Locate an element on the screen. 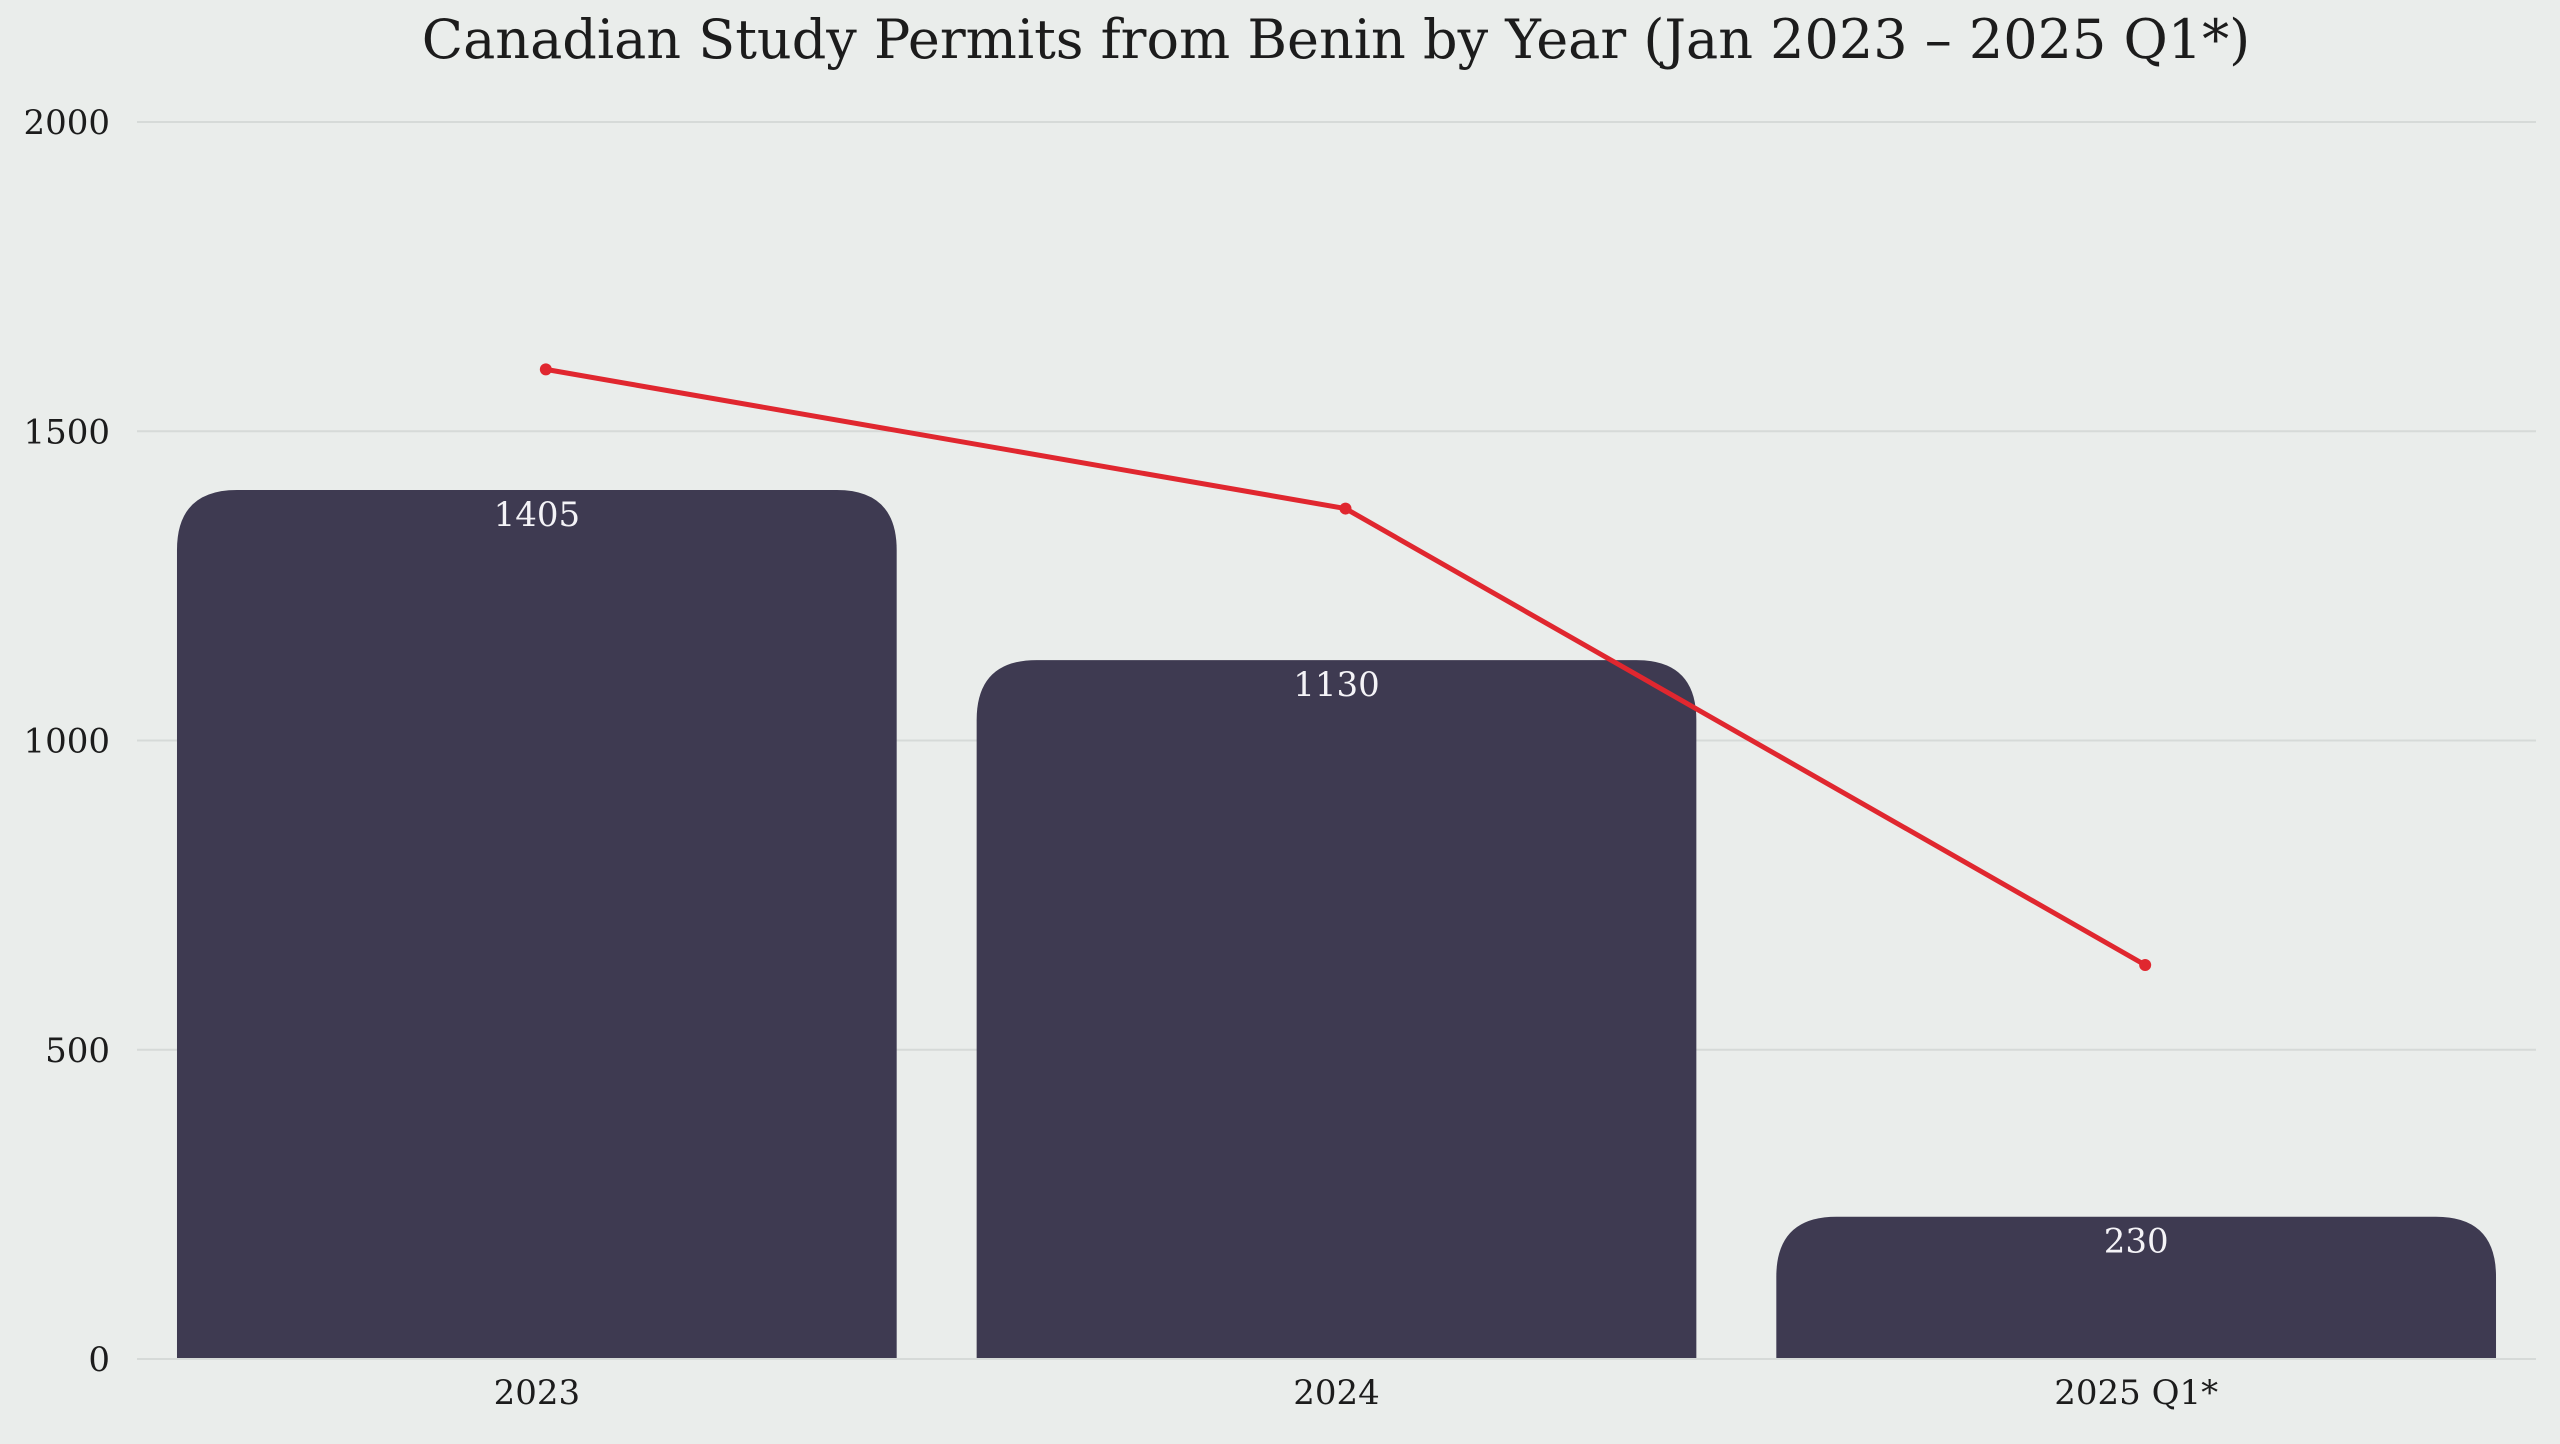 This screenshot has width=2560, height=1444. y-tick-label: 0 is located at coordinates (99, 1360).